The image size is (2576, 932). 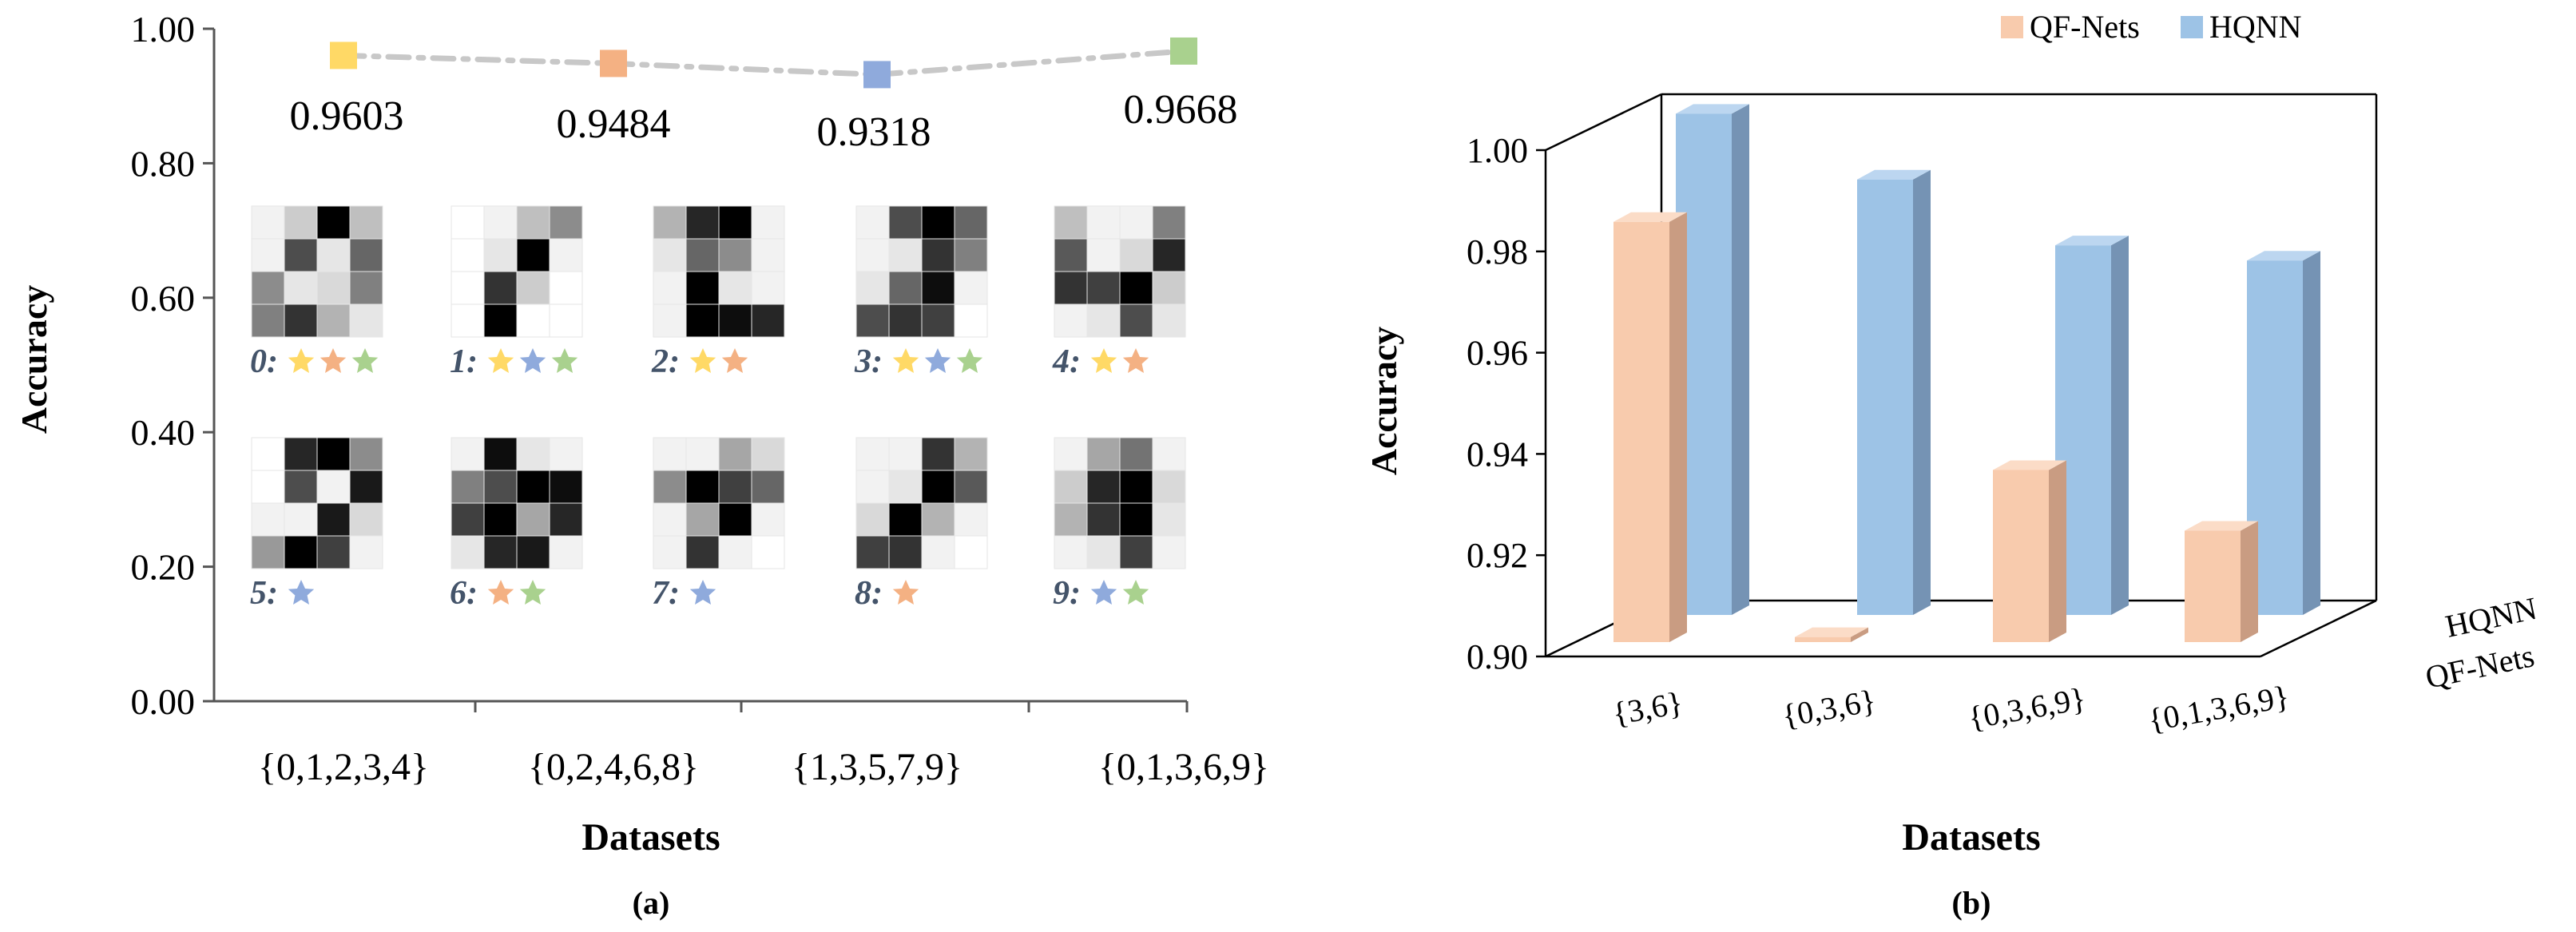 What do you see at coordinates (665, 361) in the screenshot?
I see `digit-label: 2:` at bounding box center [665, 361].